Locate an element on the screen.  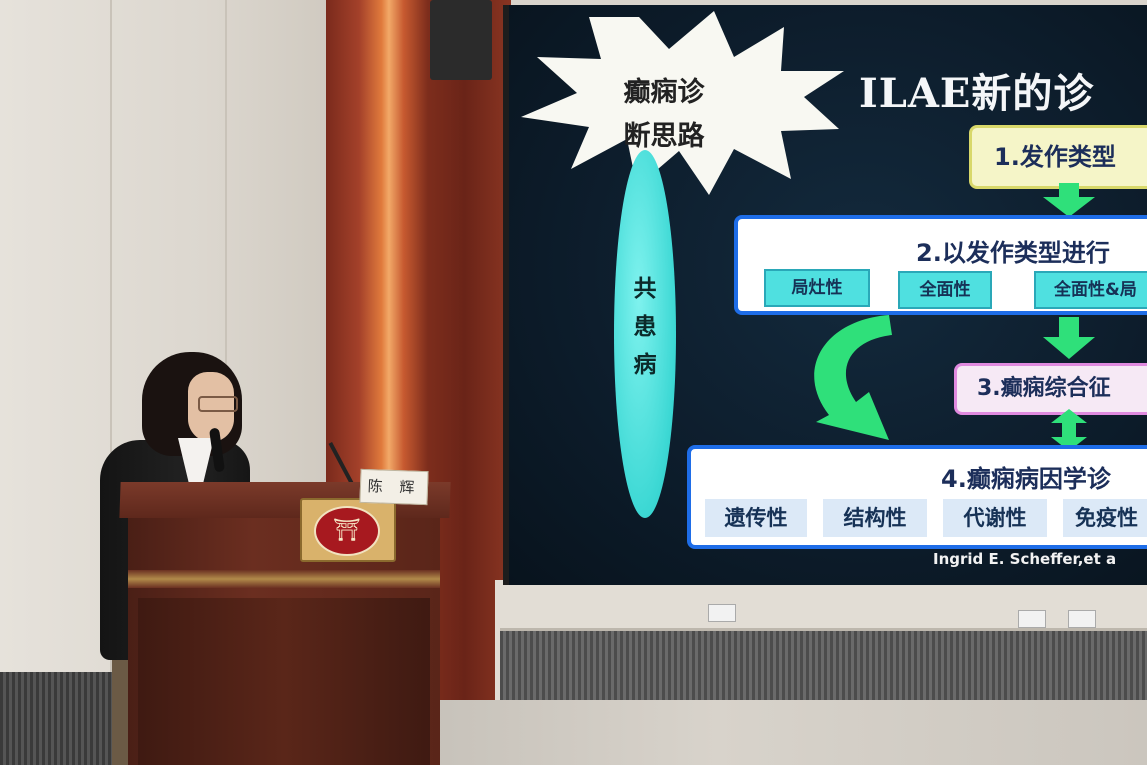
comorbidity-char: 患 is located at coordinates (645, 327).